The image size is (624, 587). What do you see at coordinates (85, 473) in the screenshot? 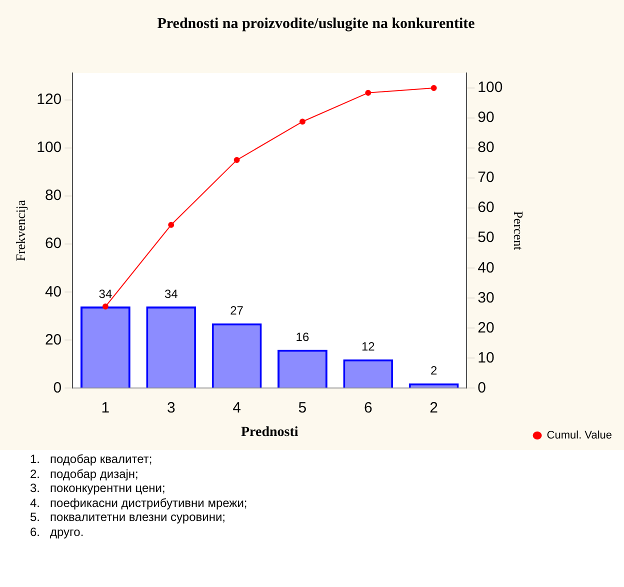
I see `text: 2. подобар дизајн;` at bounding box center [85, 473].